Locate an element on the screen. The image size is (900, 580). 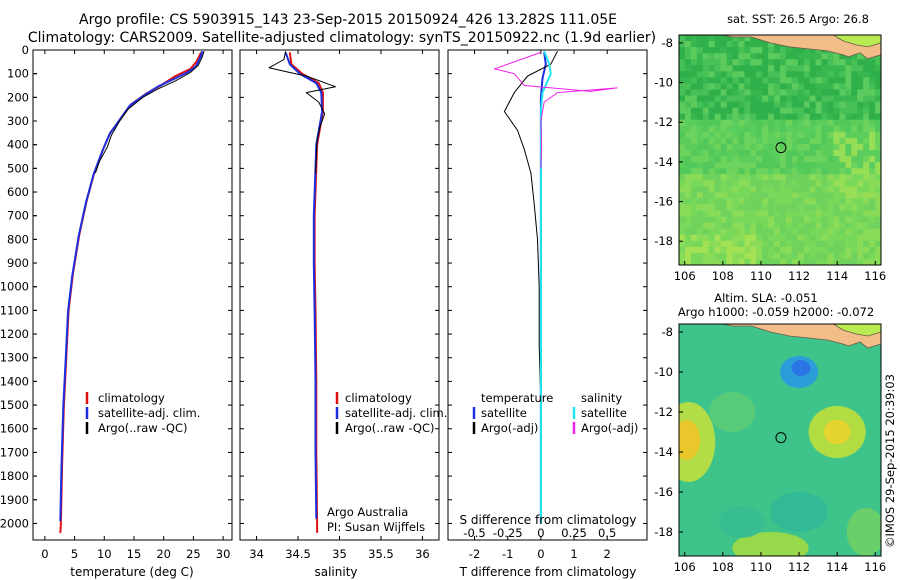
x-tick-label: 34 is located at coordinates (256, 554).